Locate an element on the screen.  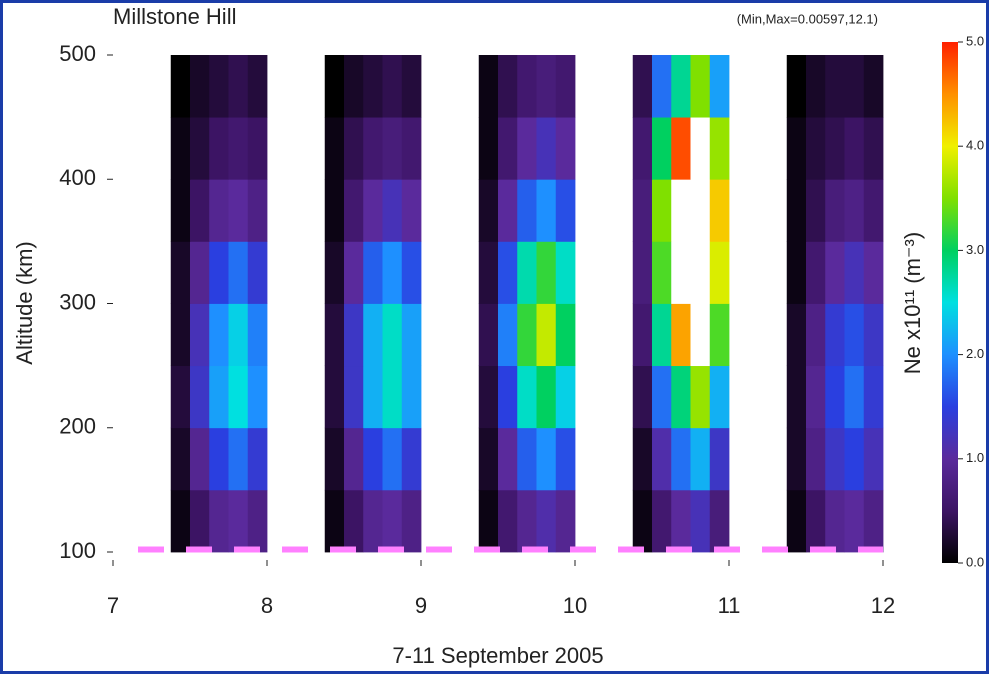
colorbar-tick-label: 3.0 is located at coordinates (975, 249).